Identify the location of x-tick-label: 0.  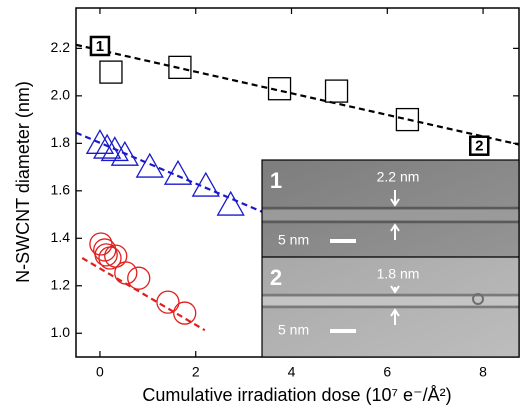
(100, 372).